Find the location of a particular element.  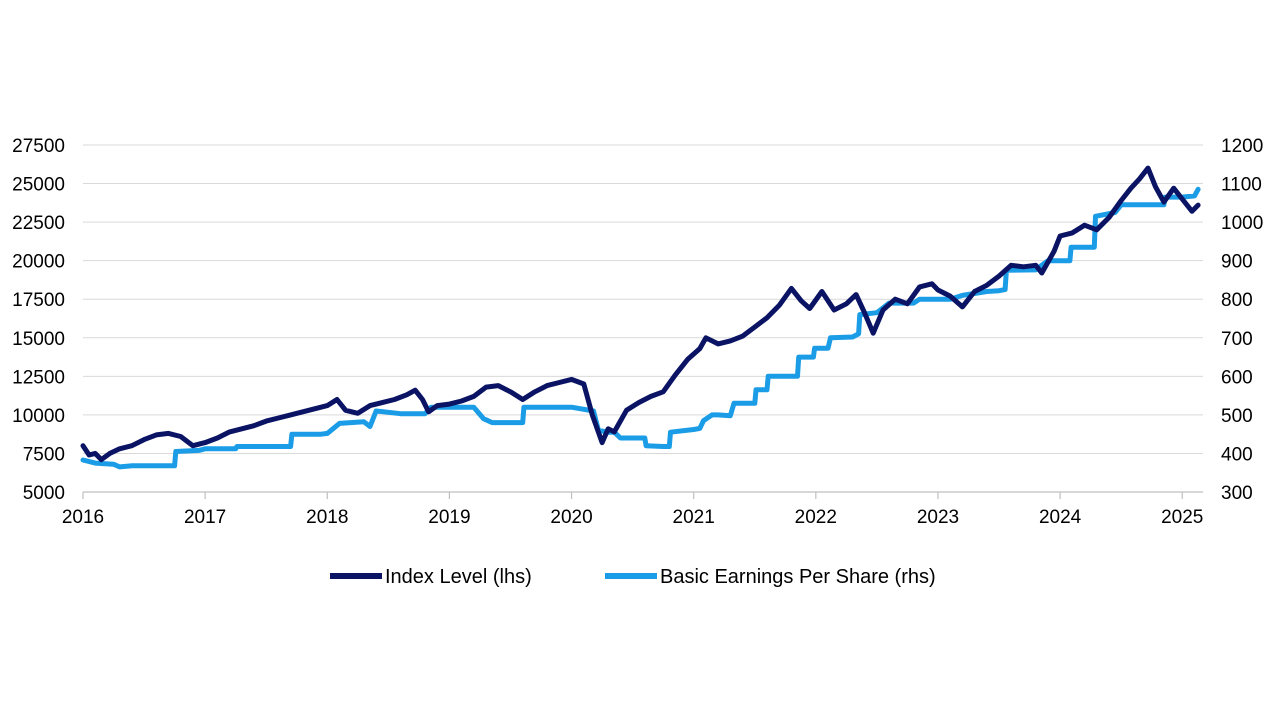

x-tick-label: 2022 is located at coordinates (816, 517).